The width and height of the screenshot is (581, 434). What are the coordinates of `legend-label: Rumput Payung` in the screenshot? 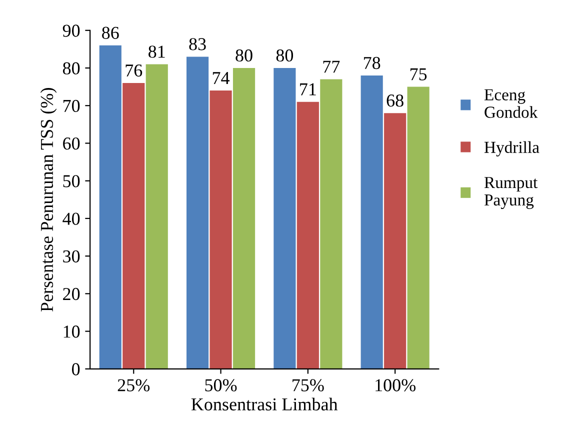 It's located at (511, 193).